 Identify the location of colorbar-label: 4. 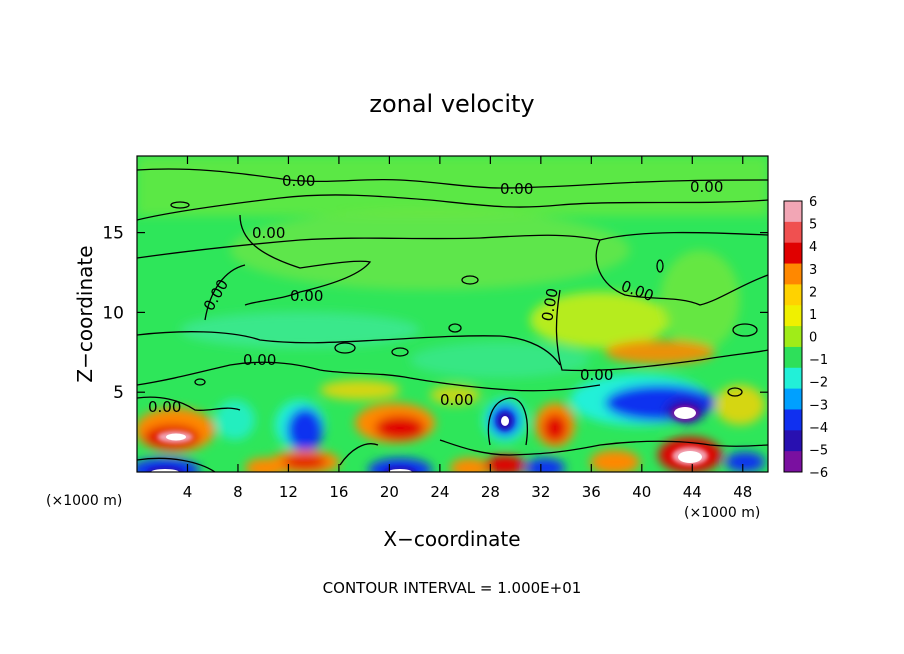
(813, 247).